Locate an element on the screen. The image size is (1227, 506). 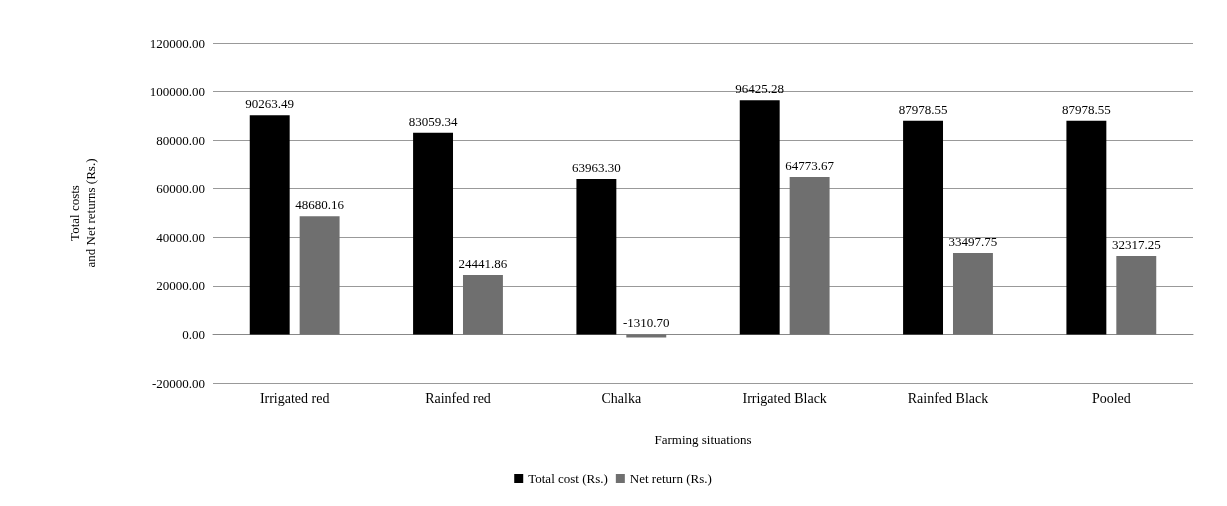
legend-label: Net return (Rs.) is located at coordinates (670, 478).